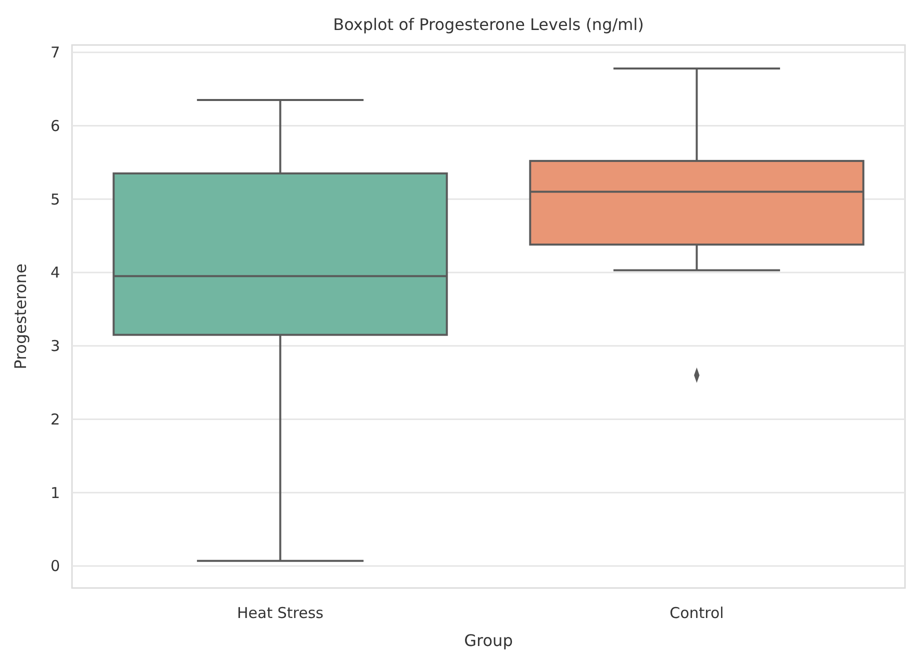 The image size is (910, 651). I want to click on y-tick-label: 7, so click(55, 53).